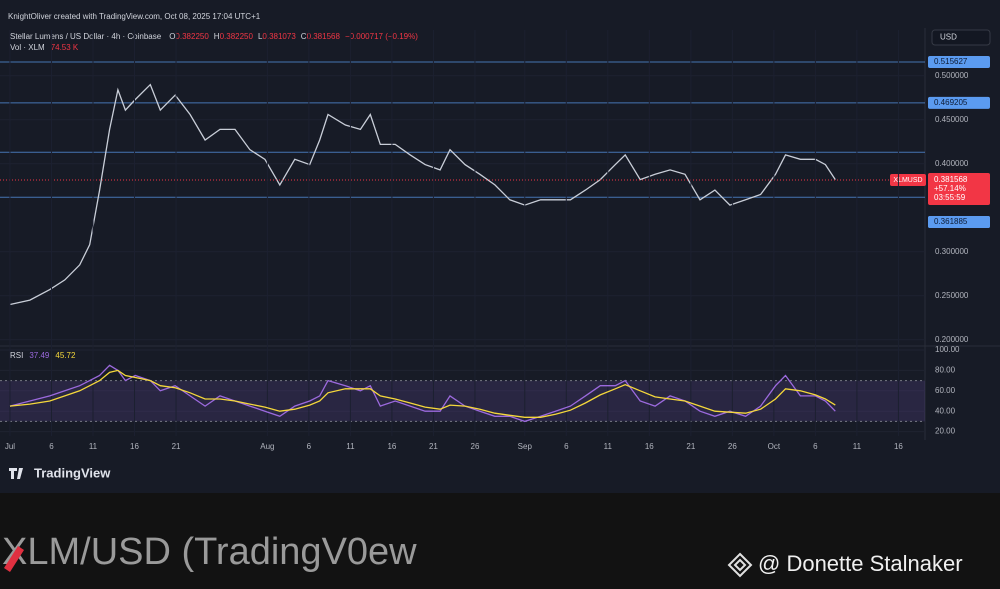 Image resolution: width=1000 pixels, height=589 pixels. What do you see at coordinates (65, 47) in the screenshot?
I see `volume-value: 74.53 K` at bounding box center [65, 47].